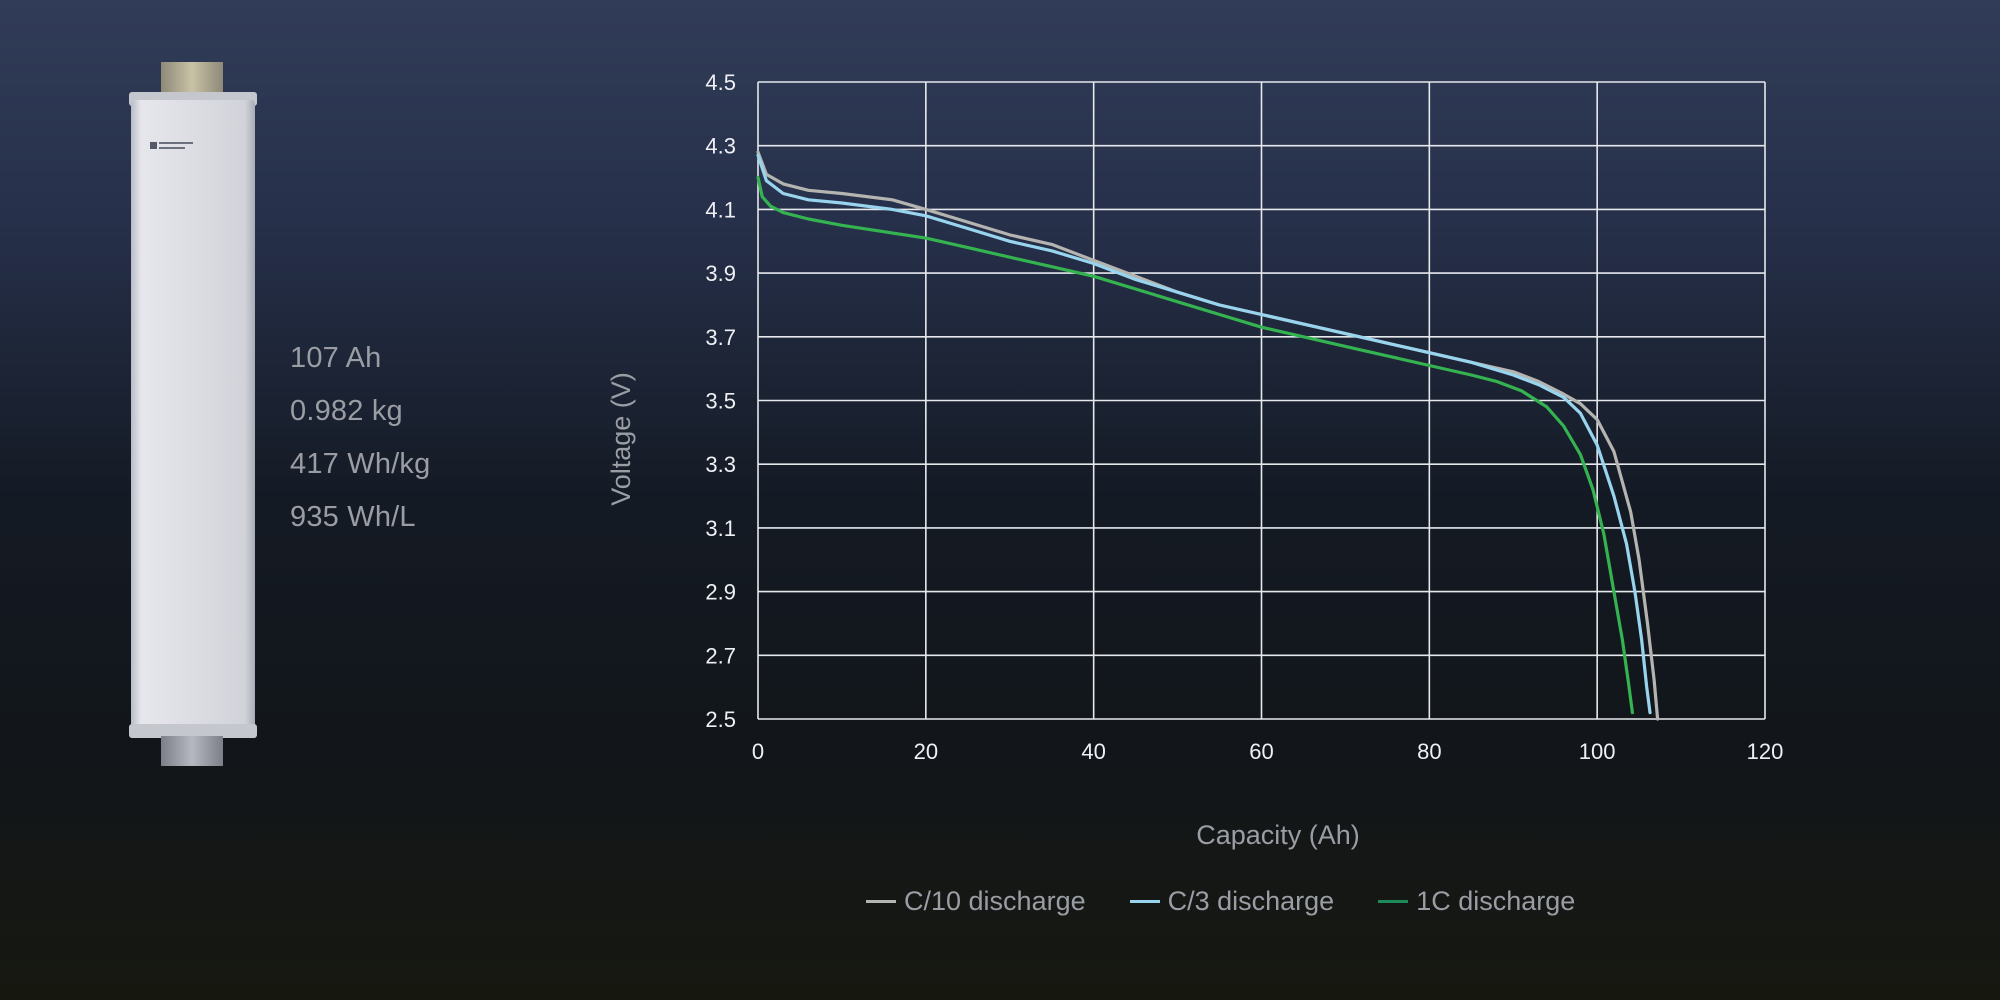 The width and height of the screenshot is (2000, 1000). Describe the element at coordinates (720, 401) in the screenshot. I see `y-tick-label: 3.5` at that location.